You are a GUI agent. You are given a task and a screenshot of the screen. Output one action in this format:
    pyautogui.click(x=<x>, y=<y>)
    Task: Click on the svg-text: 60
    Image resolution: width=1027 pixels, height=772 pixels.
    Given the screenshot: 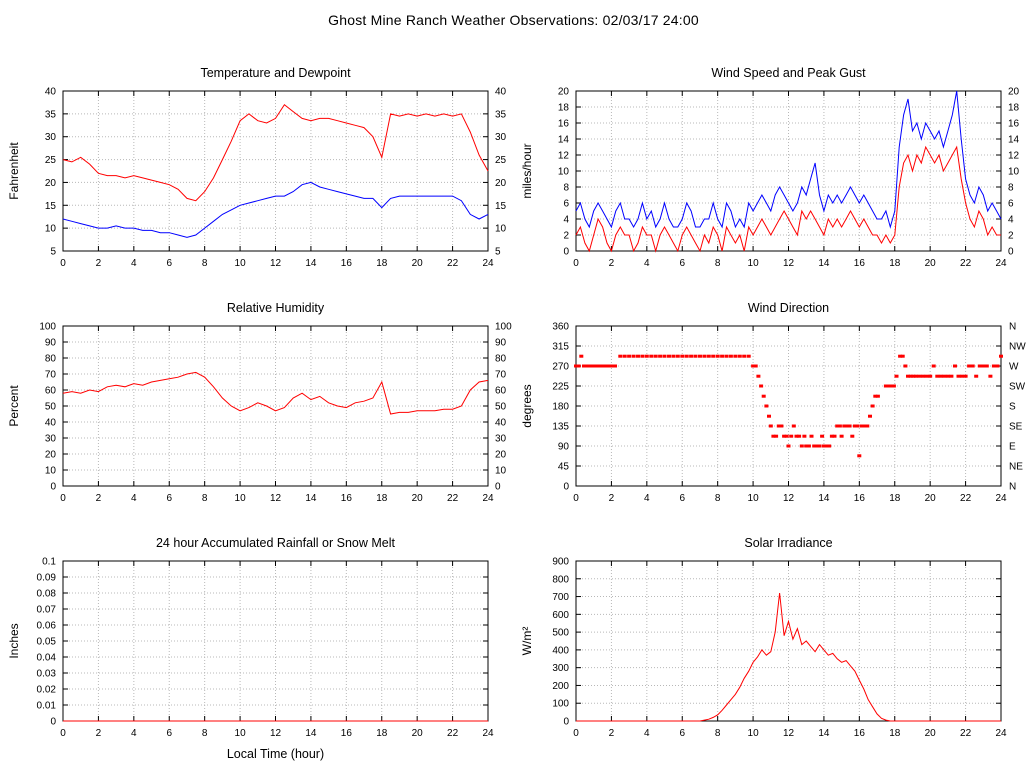 What is the action you would take?
    pyautogui.click(x=50, y=391)
    